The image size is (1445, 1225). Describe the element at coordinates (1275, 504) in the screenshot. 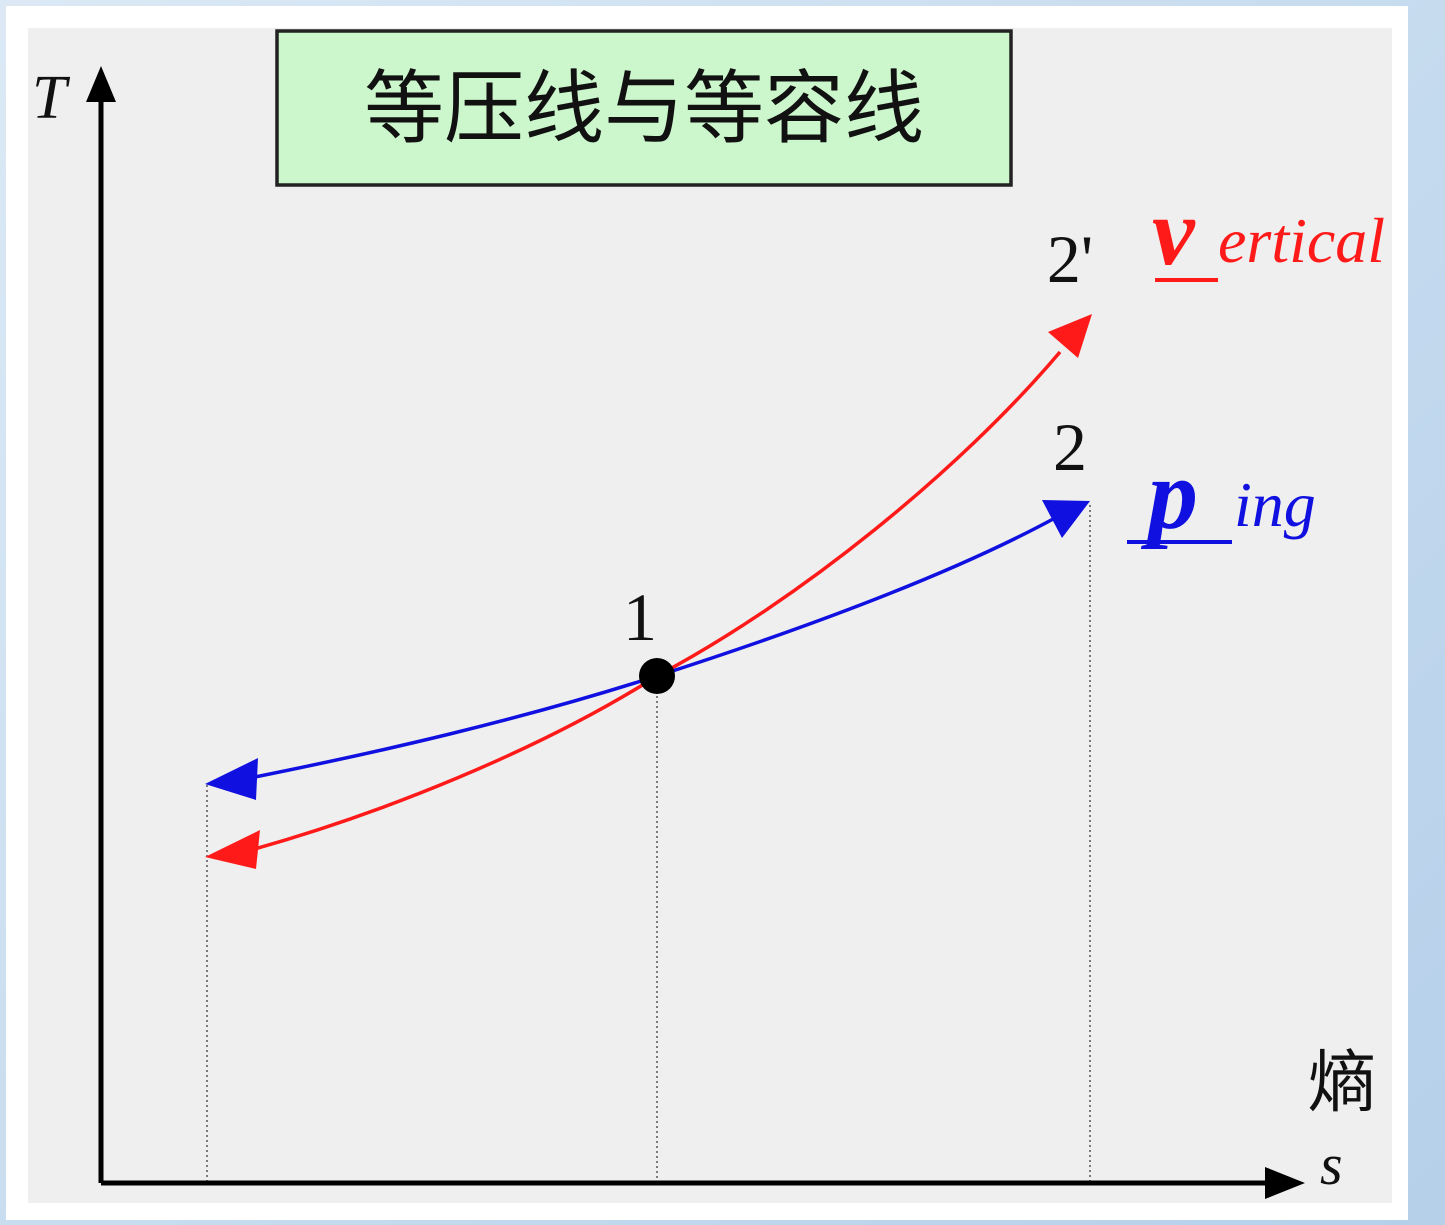

I see `isobaric-label-rest: ing` at that location.